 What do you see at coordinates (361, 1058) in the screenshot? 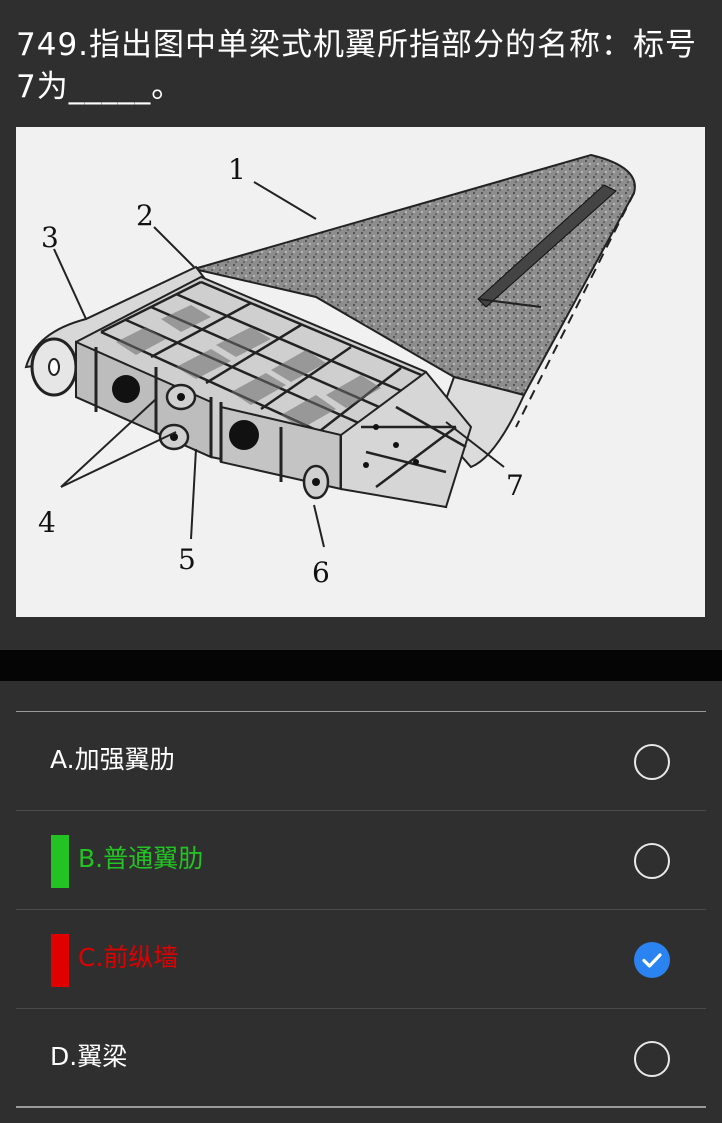
I see `option-d: D.翼梁` at bounding box center [361, 1058].